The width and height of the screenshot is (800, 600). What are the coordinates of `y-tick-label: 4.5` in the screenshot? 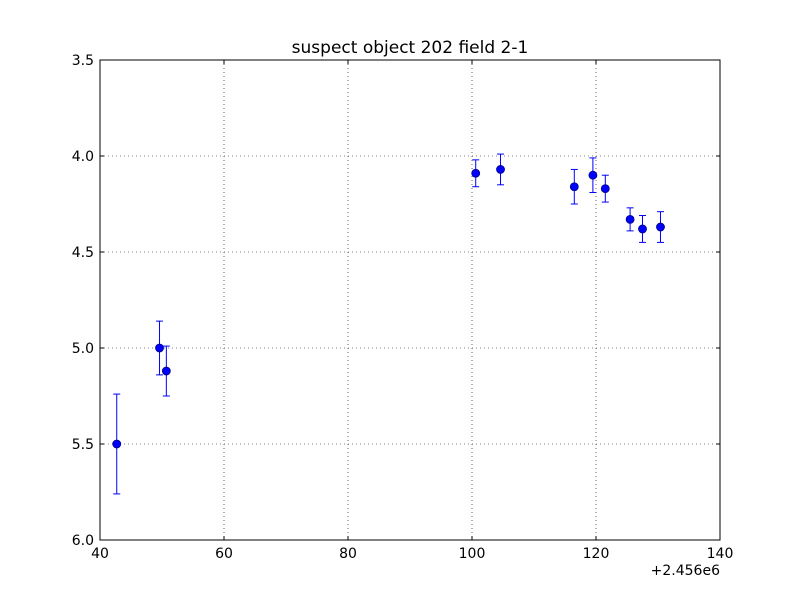 It's located at (83, 253).